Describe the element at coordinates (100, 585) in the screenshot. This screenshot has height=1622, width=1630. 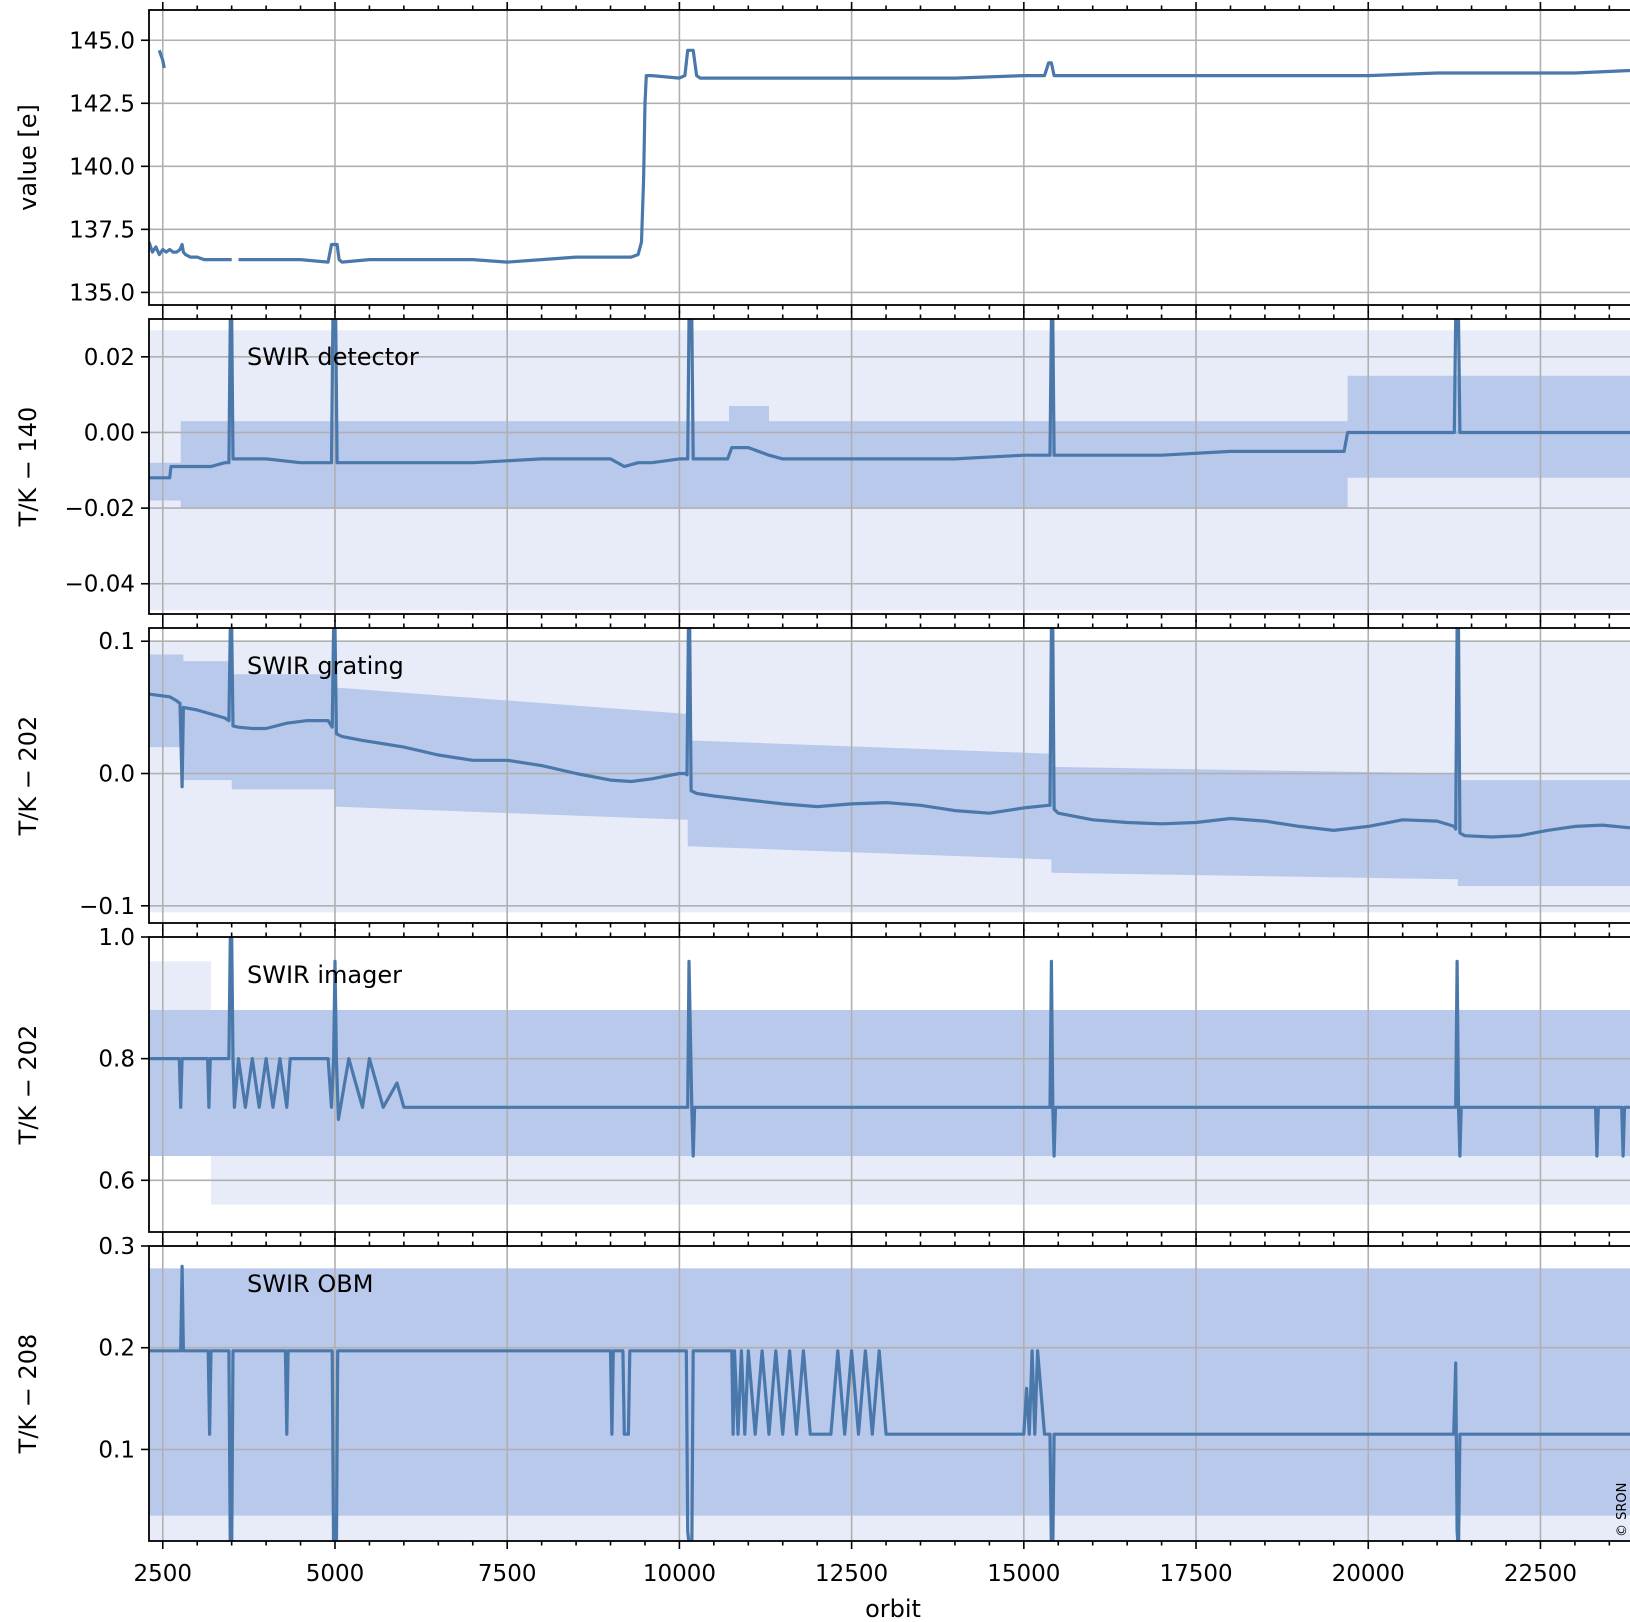
I see `y-tick-label: −0.04` at that location.